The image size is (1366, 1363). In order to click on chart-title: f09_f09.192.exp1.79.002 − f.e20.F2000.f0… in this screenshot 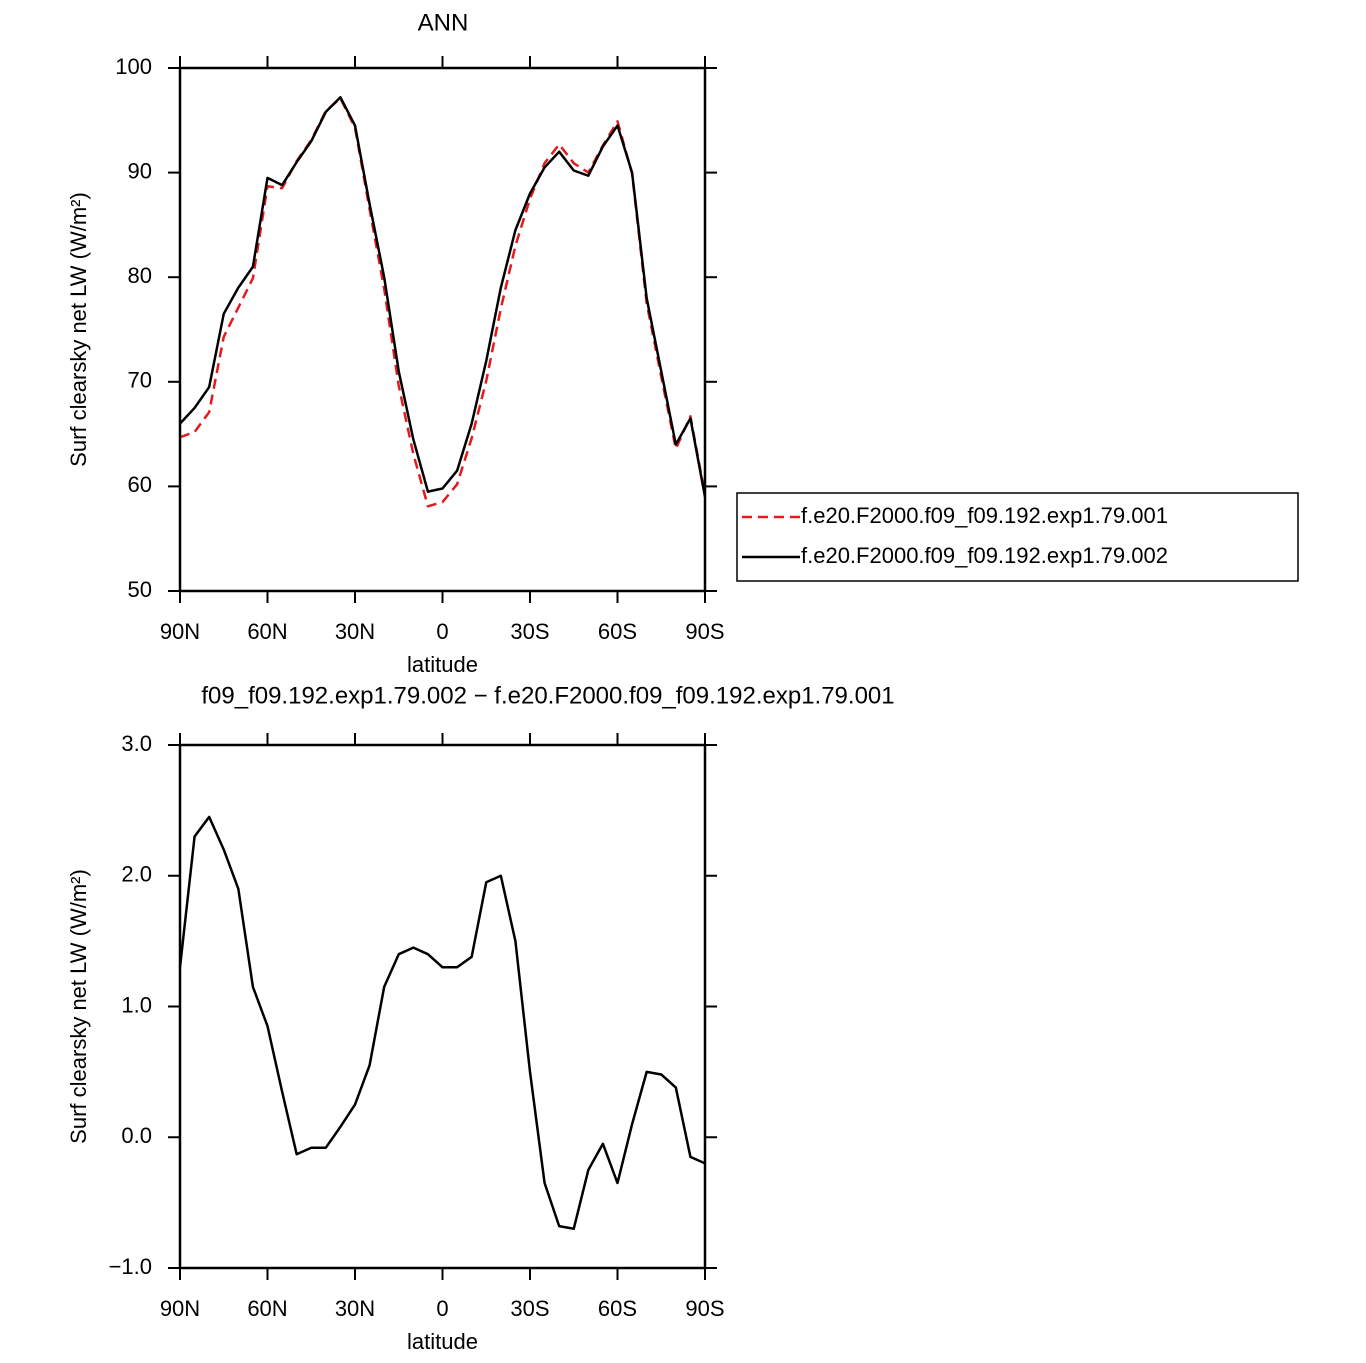, I will do `click(547, 695)`.